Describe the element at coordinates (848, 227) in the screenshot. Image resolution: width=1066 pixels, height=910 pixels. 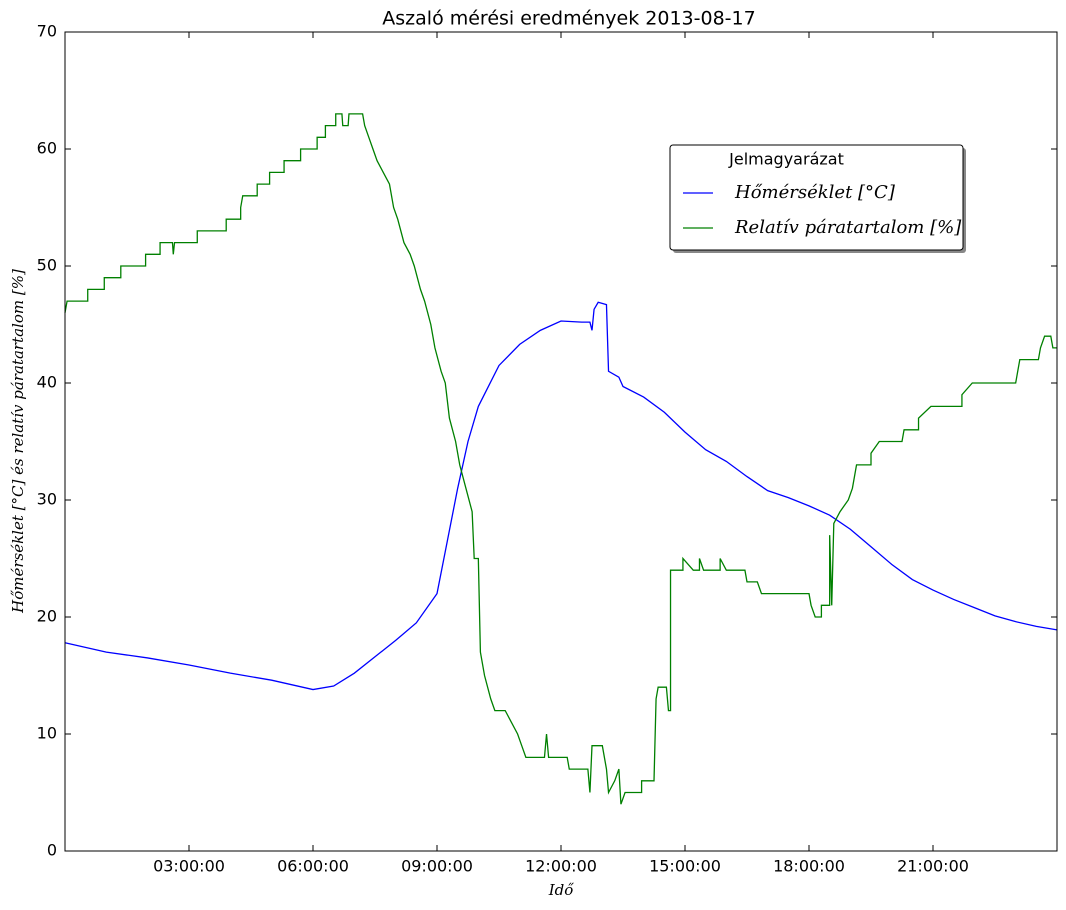
I see `legend-label: Relatív páratartalom [%]` at that location.